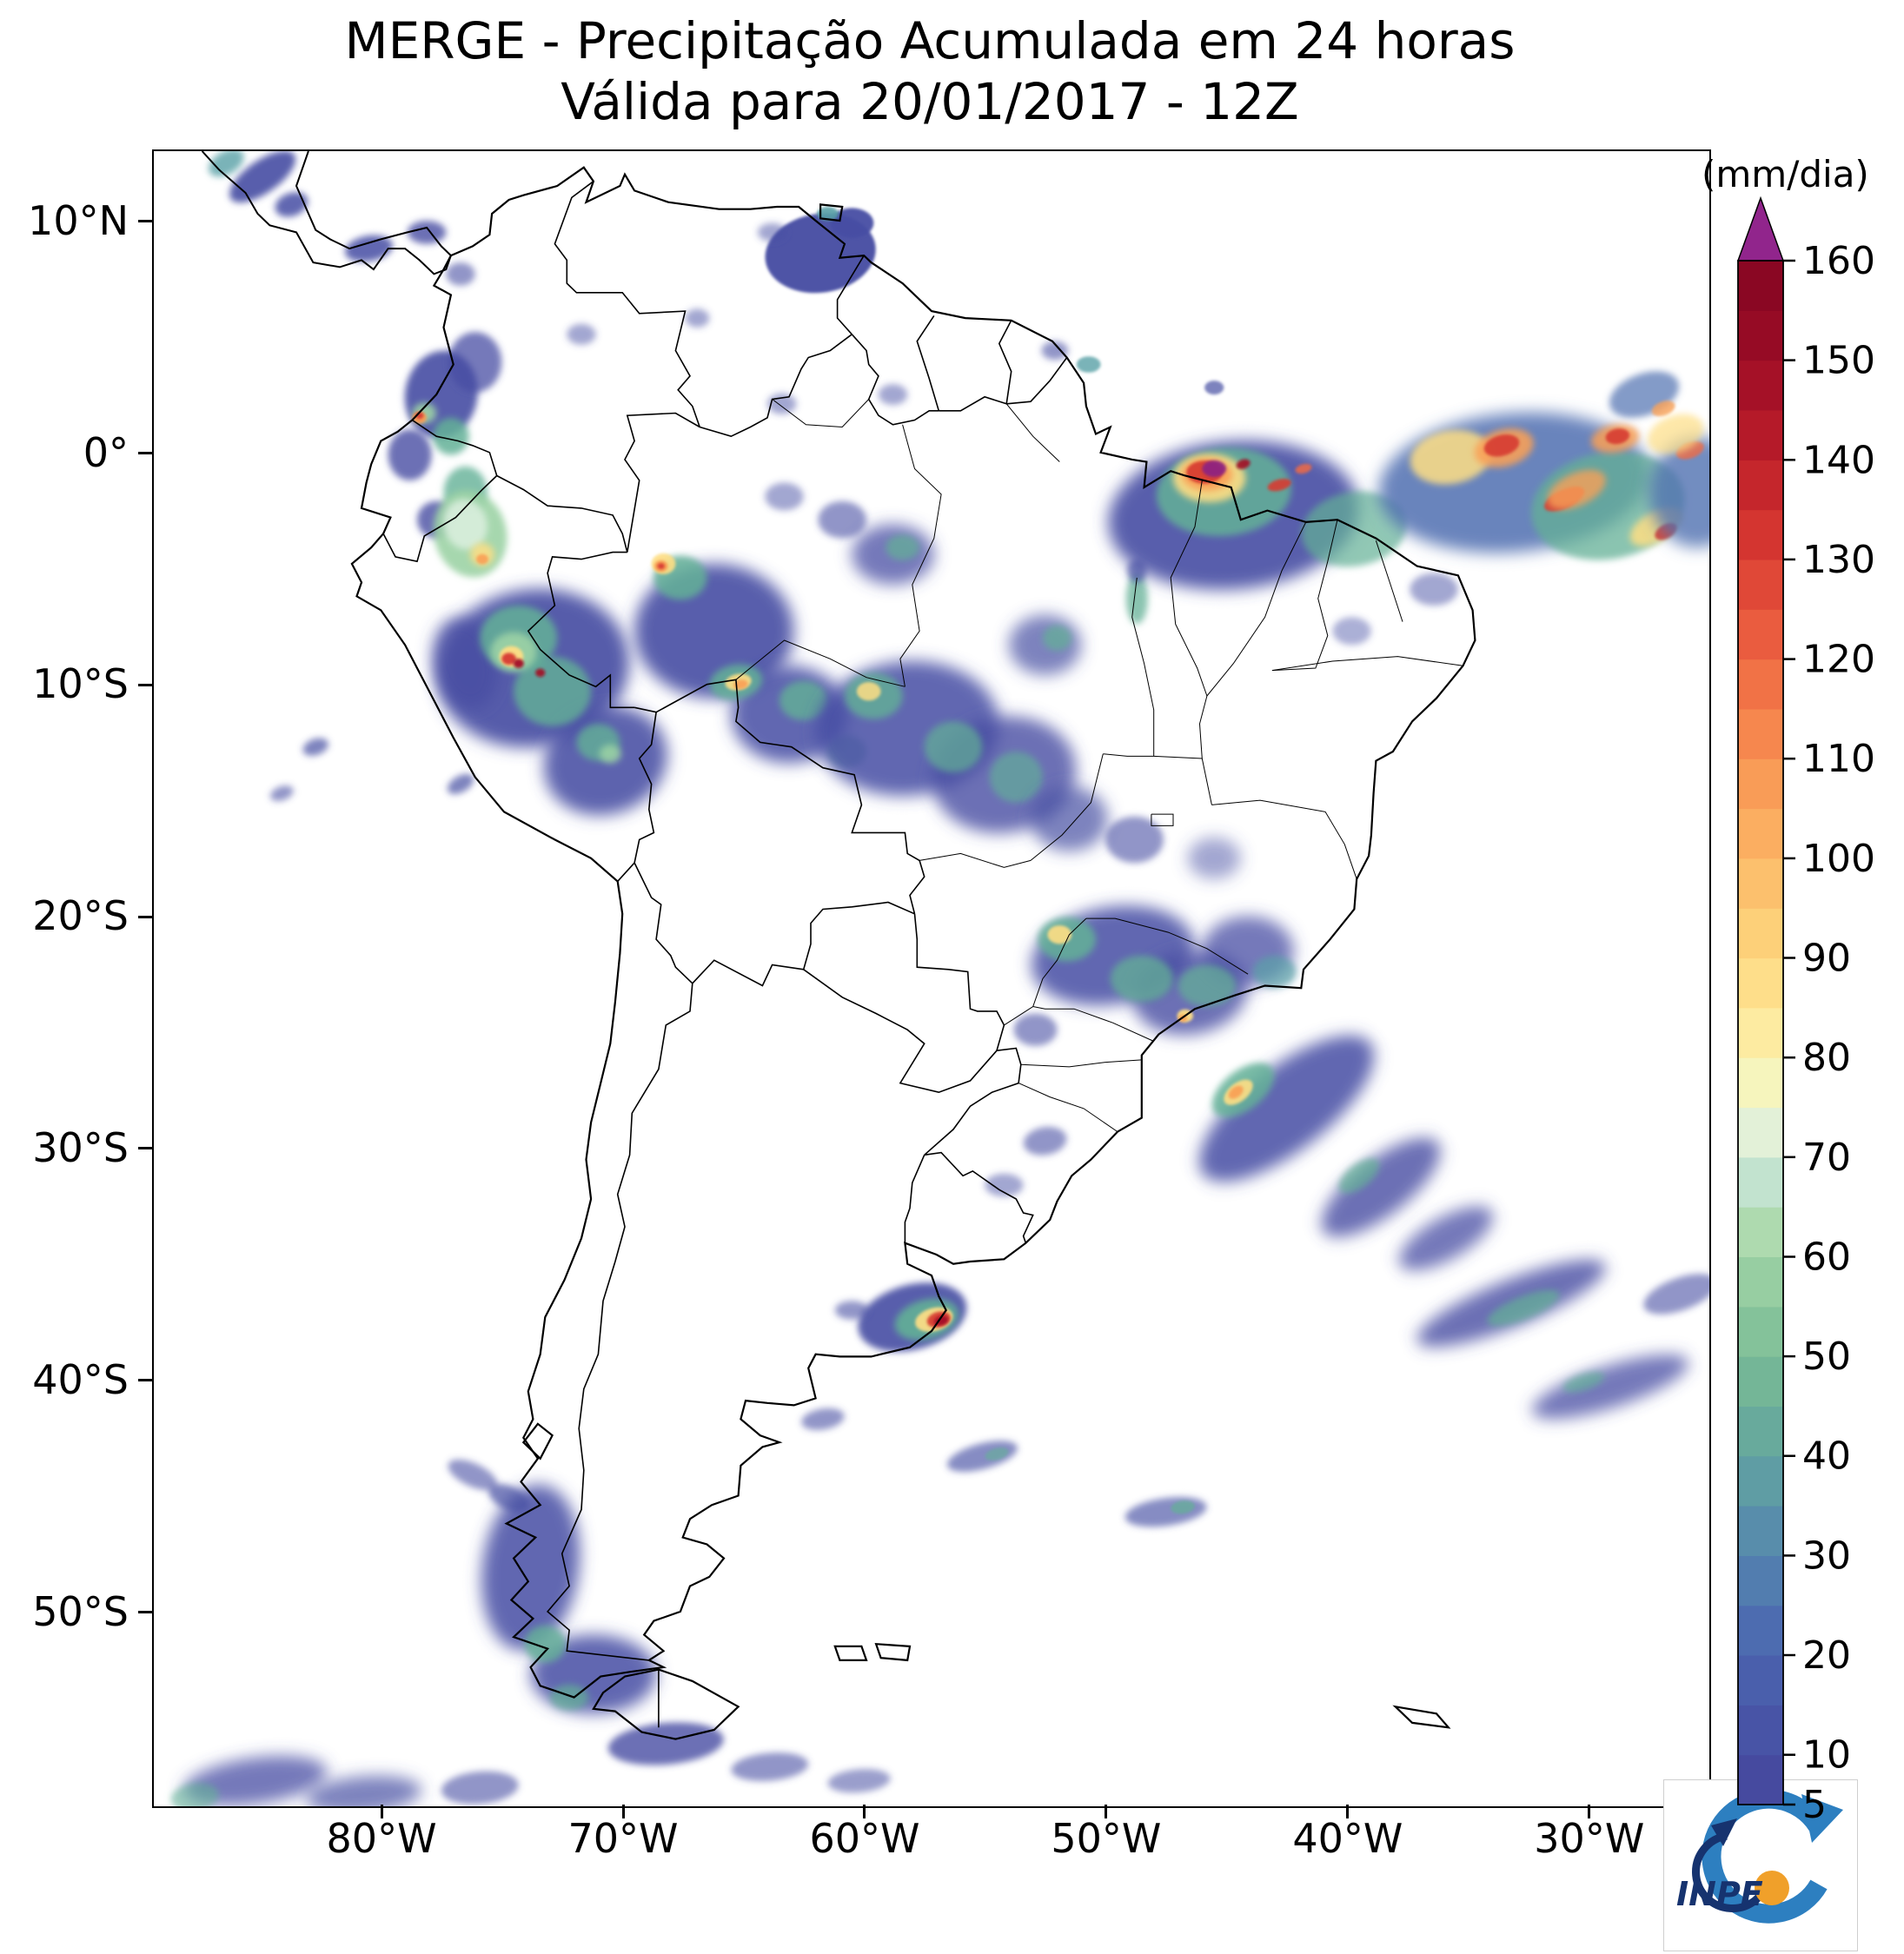 The height and width of the screenshot is (1954, 1904). What do you see at coordinates (1826, 959) in the screenshot?
I see `colorbar-tick-label: 90` at bounding box center [1826, 959].